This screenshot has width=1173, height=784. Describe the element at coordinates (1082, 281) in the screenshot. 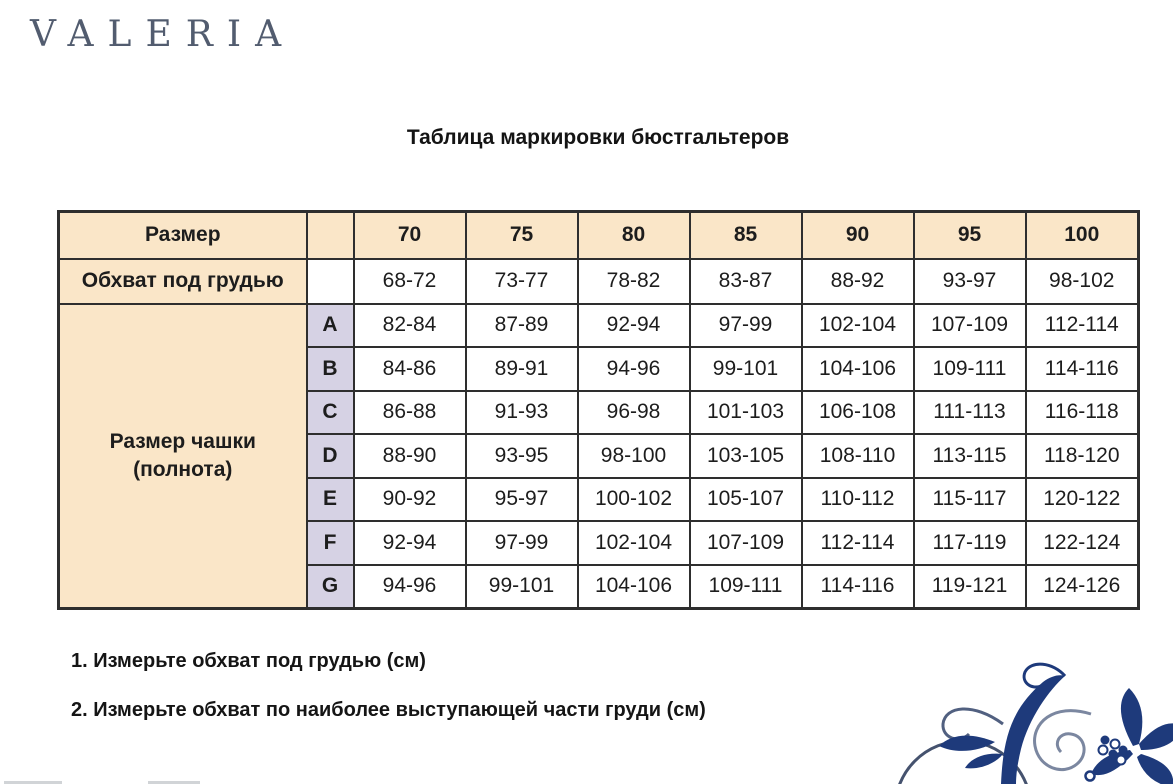

I see `underbust-value: 98-102` at that location.